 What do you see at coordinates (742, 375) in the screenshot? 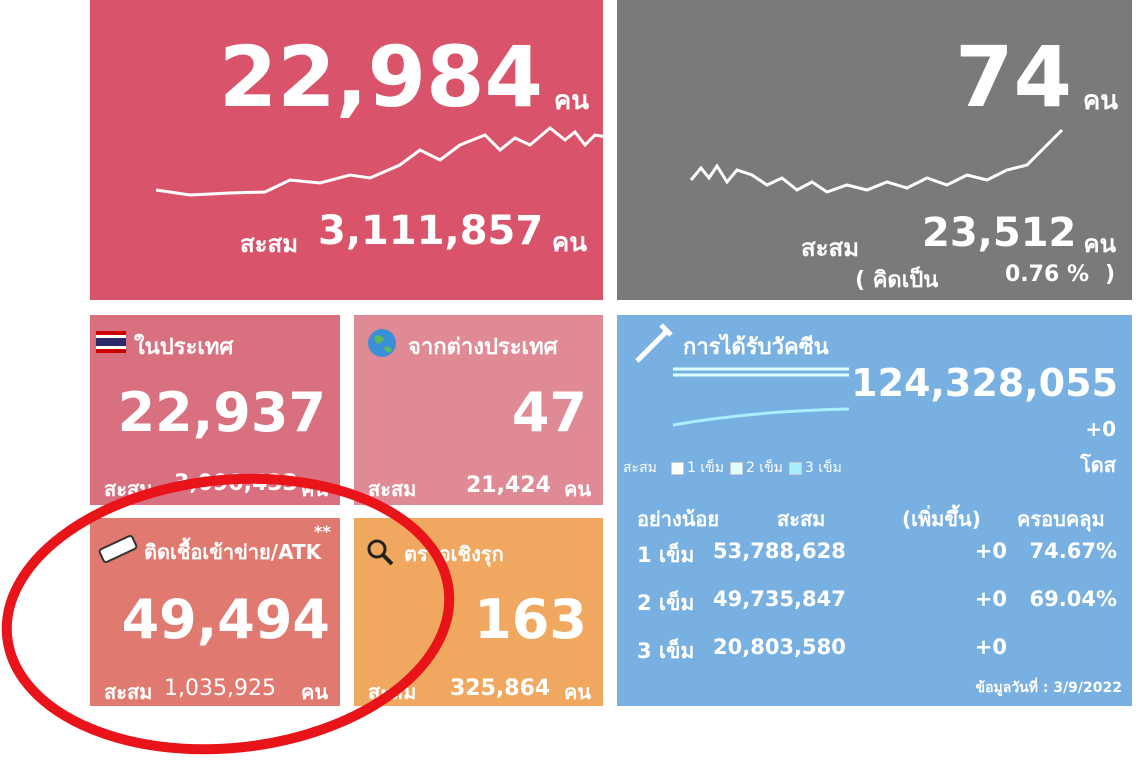
I see `vaccine-decor` at bounding box center [742, 375].